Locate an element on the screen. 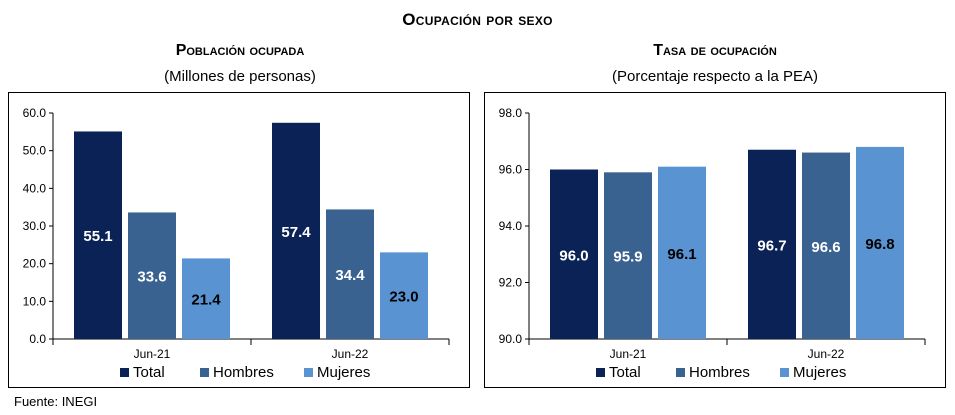  data-label: 96.0 is located at coordinates (573, 255).